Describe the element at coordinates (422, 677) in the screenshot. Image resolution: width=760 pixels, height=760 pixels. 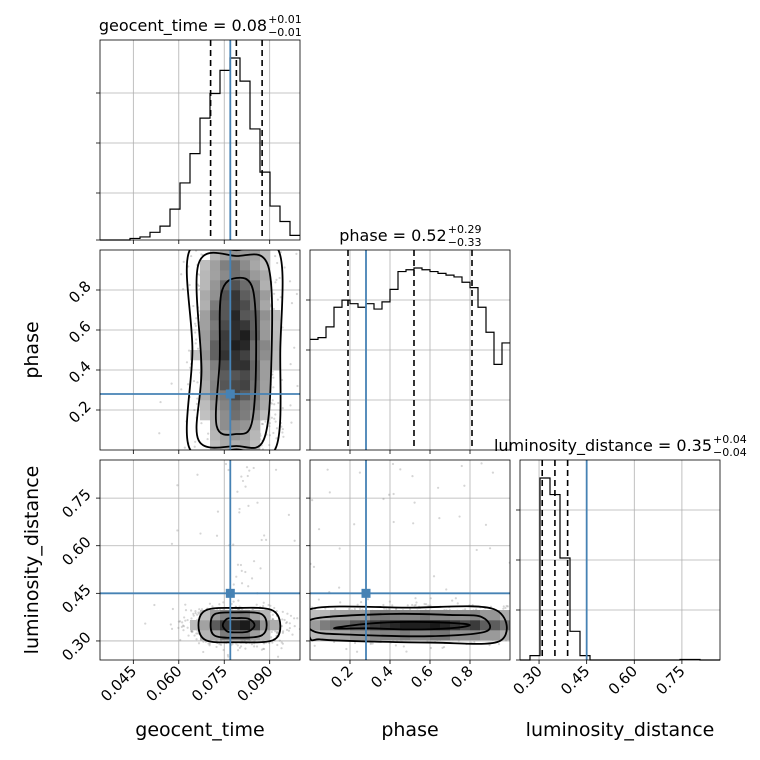
I see `x-tick-label: 0.6` at that location.